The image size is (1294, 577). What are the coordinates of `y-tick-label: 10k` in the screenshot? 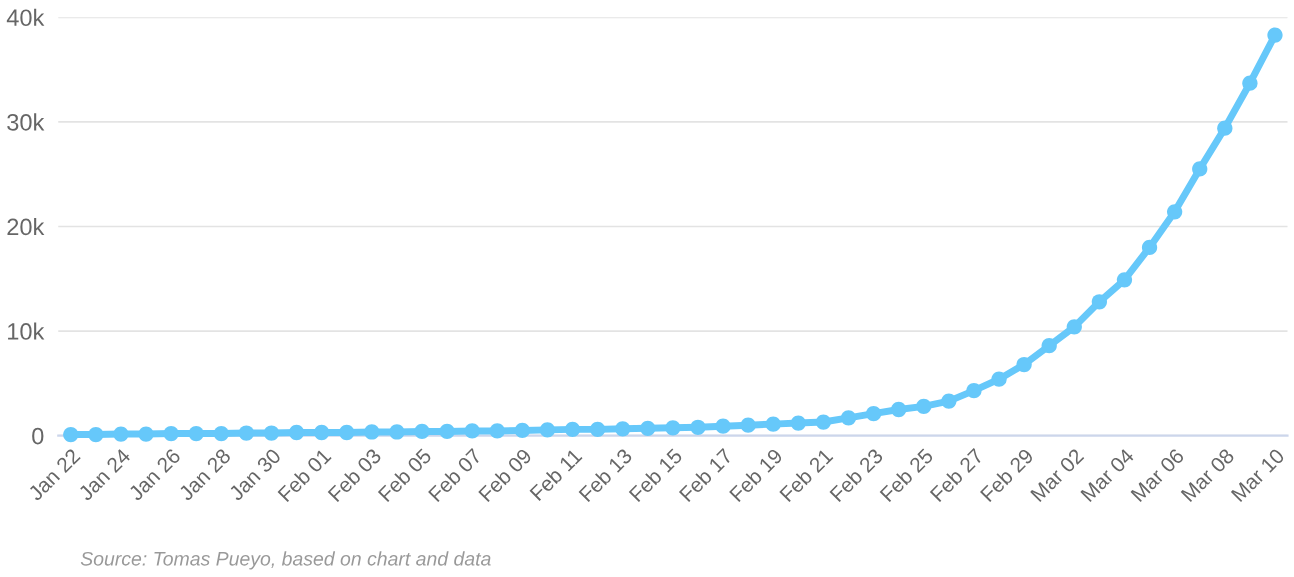 It's located at (26, 331).